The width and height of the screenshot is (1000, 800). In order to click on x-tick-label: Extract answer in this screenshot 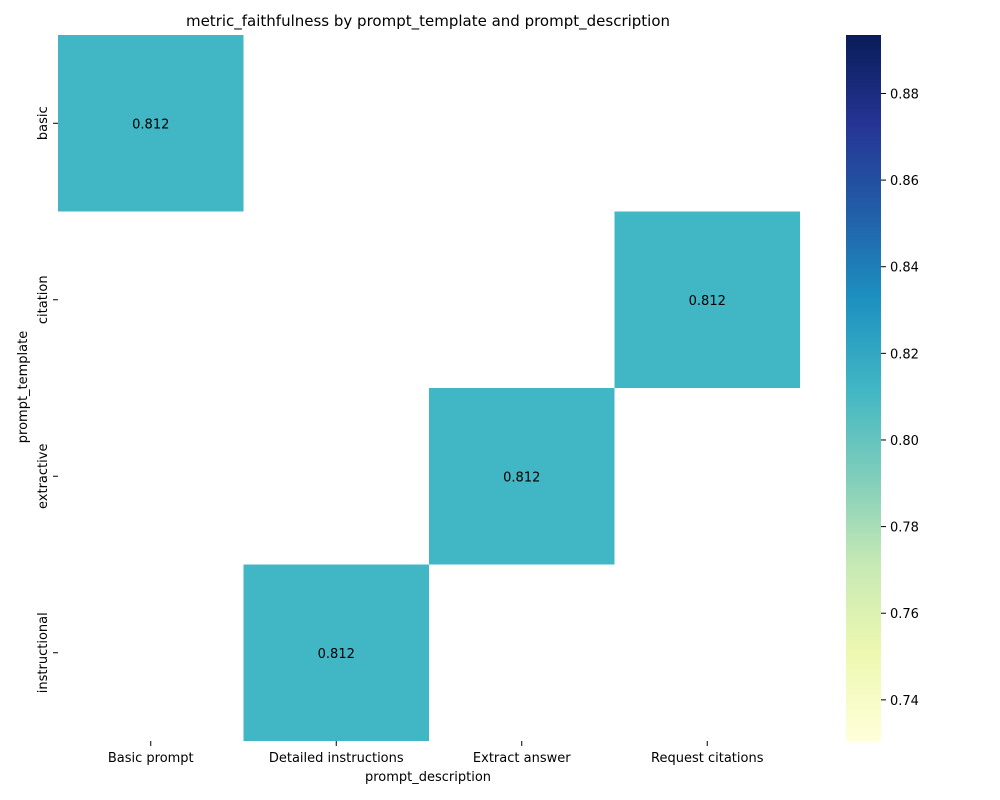, I will do `click(522, 758)`.